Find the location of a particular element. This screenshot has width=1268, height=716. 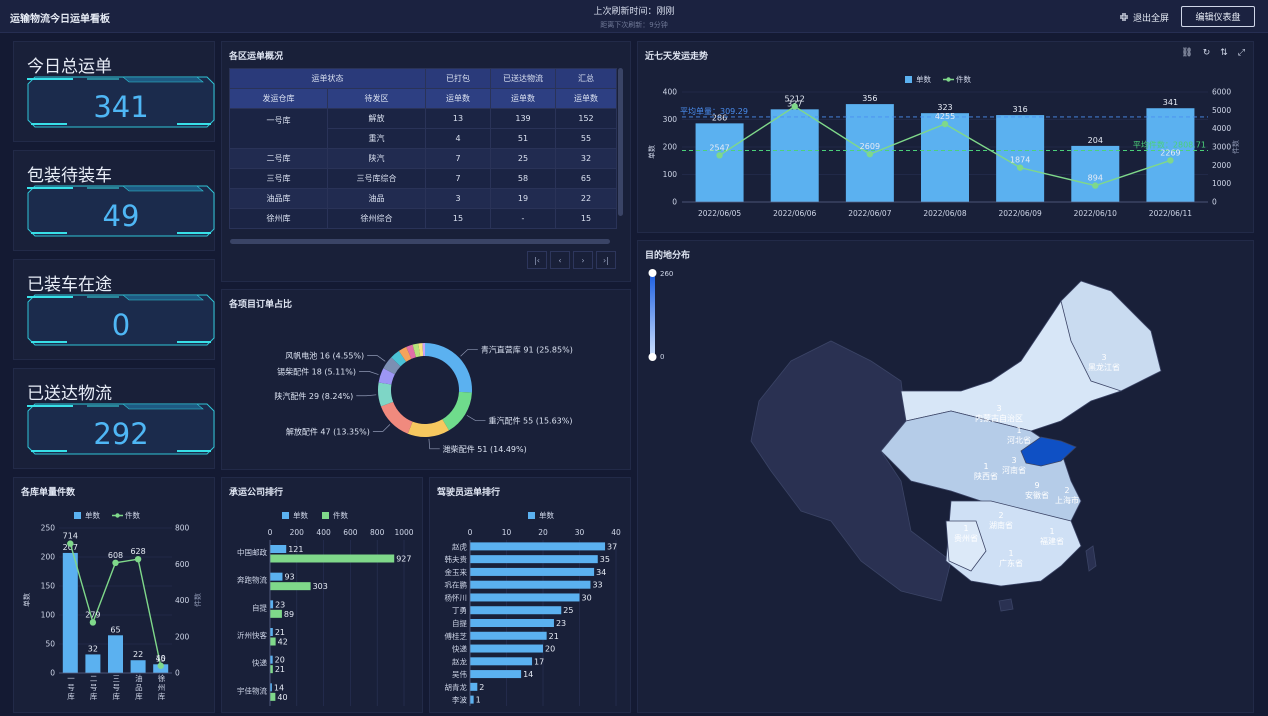

carrier-bar-label: 42 is located at coordinates (283, 642).